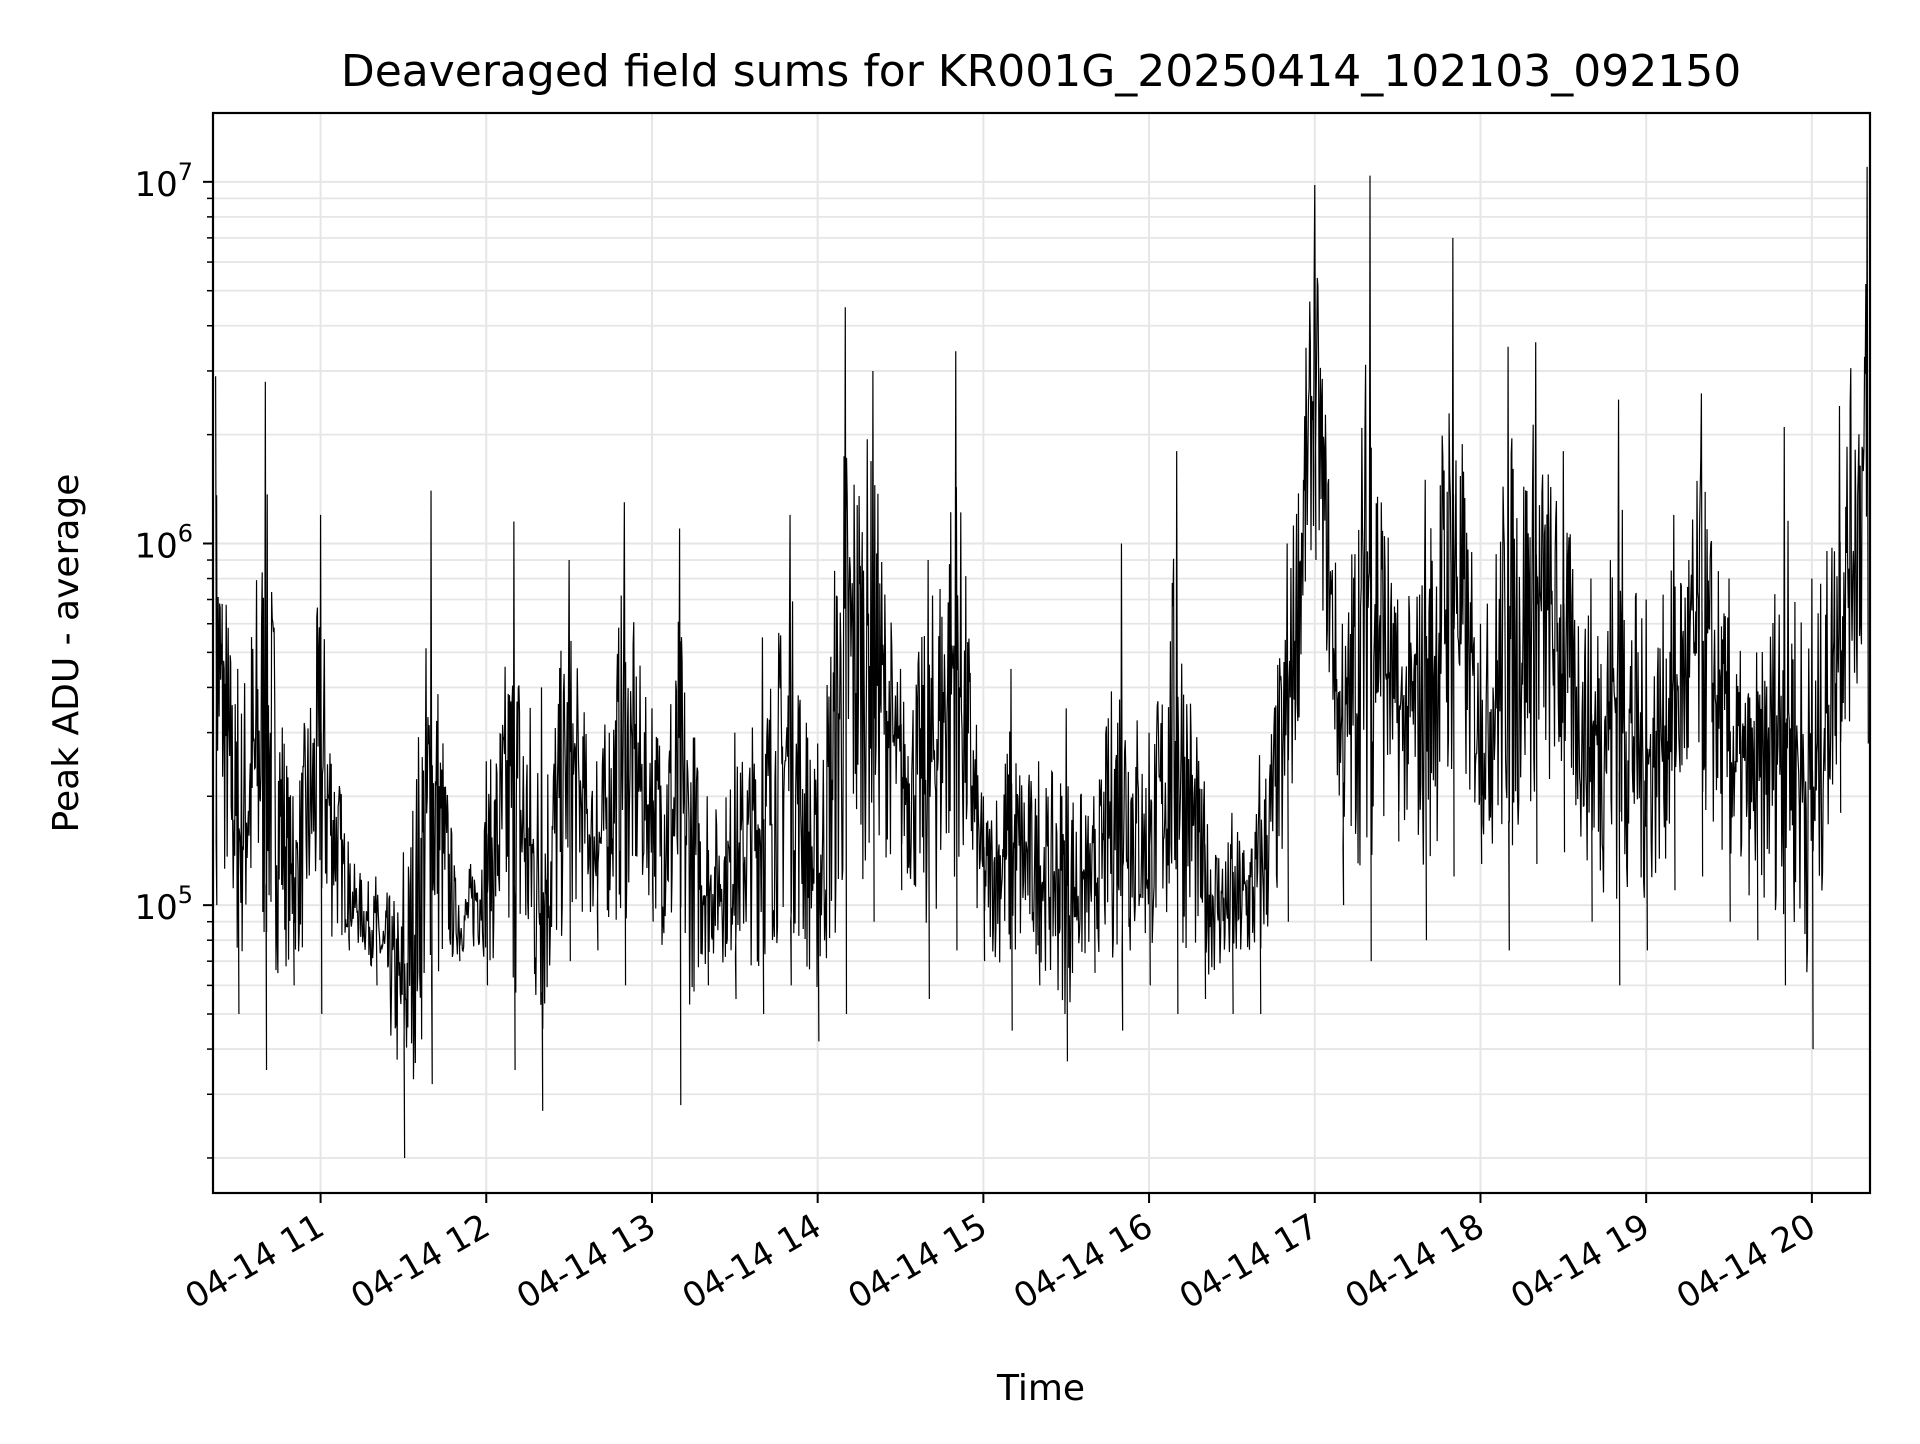 This screenshot has width=1920, height=1444. What do you see at coordinates (66, 653) in the screenshot?
I see `y-axis-label: Peak ADU - average` at bounding box center [66, 653].